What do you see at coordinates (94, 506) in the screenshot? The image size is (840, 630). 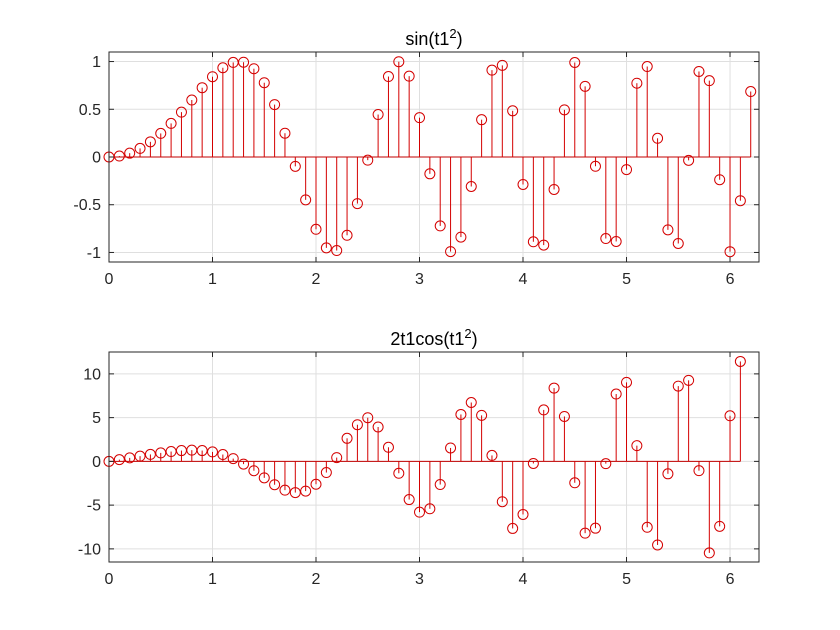 I see `y-tick-label: -5` at bounding box center [94, 506].